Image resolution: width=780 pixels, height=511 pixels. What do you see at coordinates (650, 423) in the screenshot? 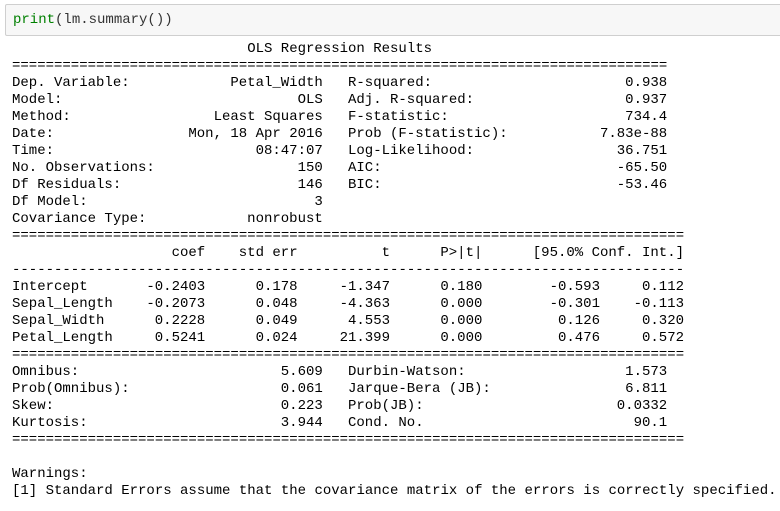
I see `value: 90.1` at bounding box center [650, 423].